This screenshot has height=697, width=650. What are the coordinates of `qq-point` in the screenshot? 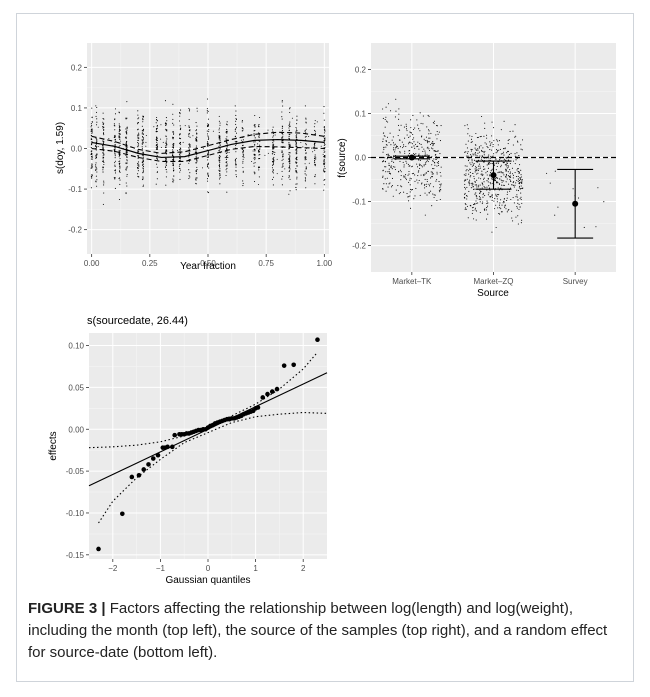 It's located at (263, 397).